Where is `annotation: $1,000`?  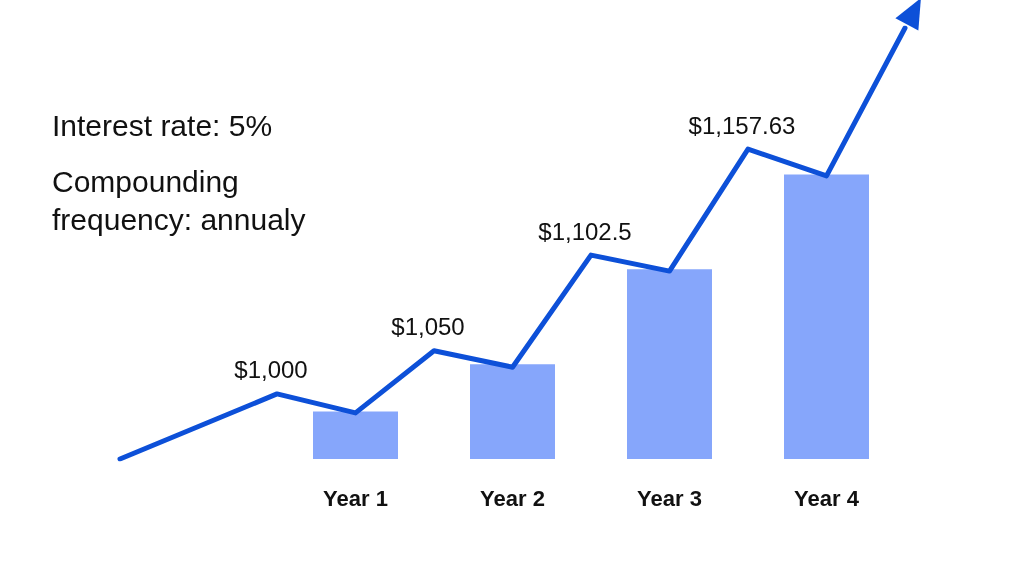 annotation: $1,000 is located at coordinates (271, 370).